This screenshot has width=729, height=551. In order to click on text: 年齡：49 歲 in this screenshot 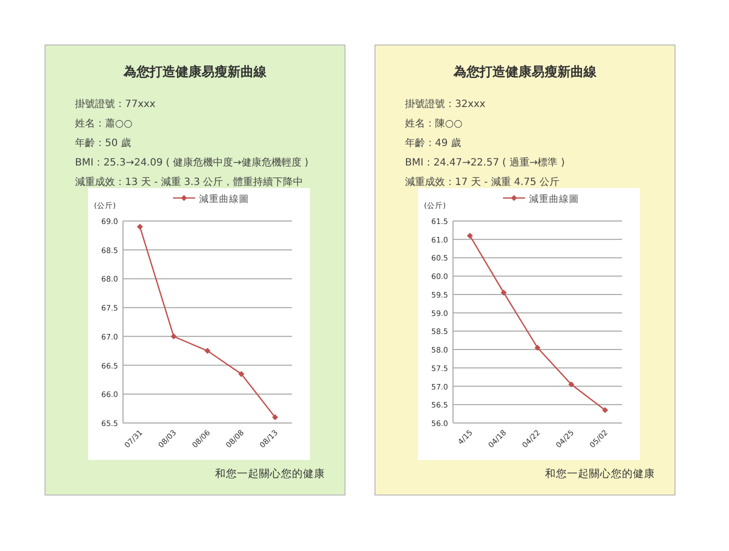, I will do `click(433, 143)`.